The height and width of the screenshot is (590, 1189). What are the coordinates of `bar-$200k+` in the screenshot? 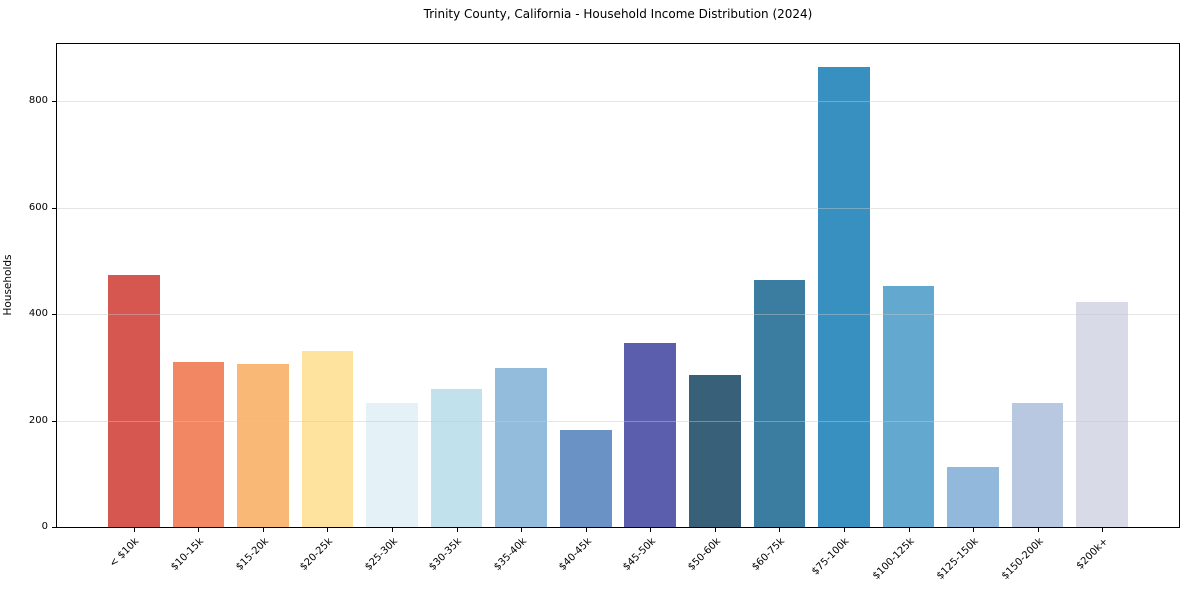 It's located at (1102, 414).